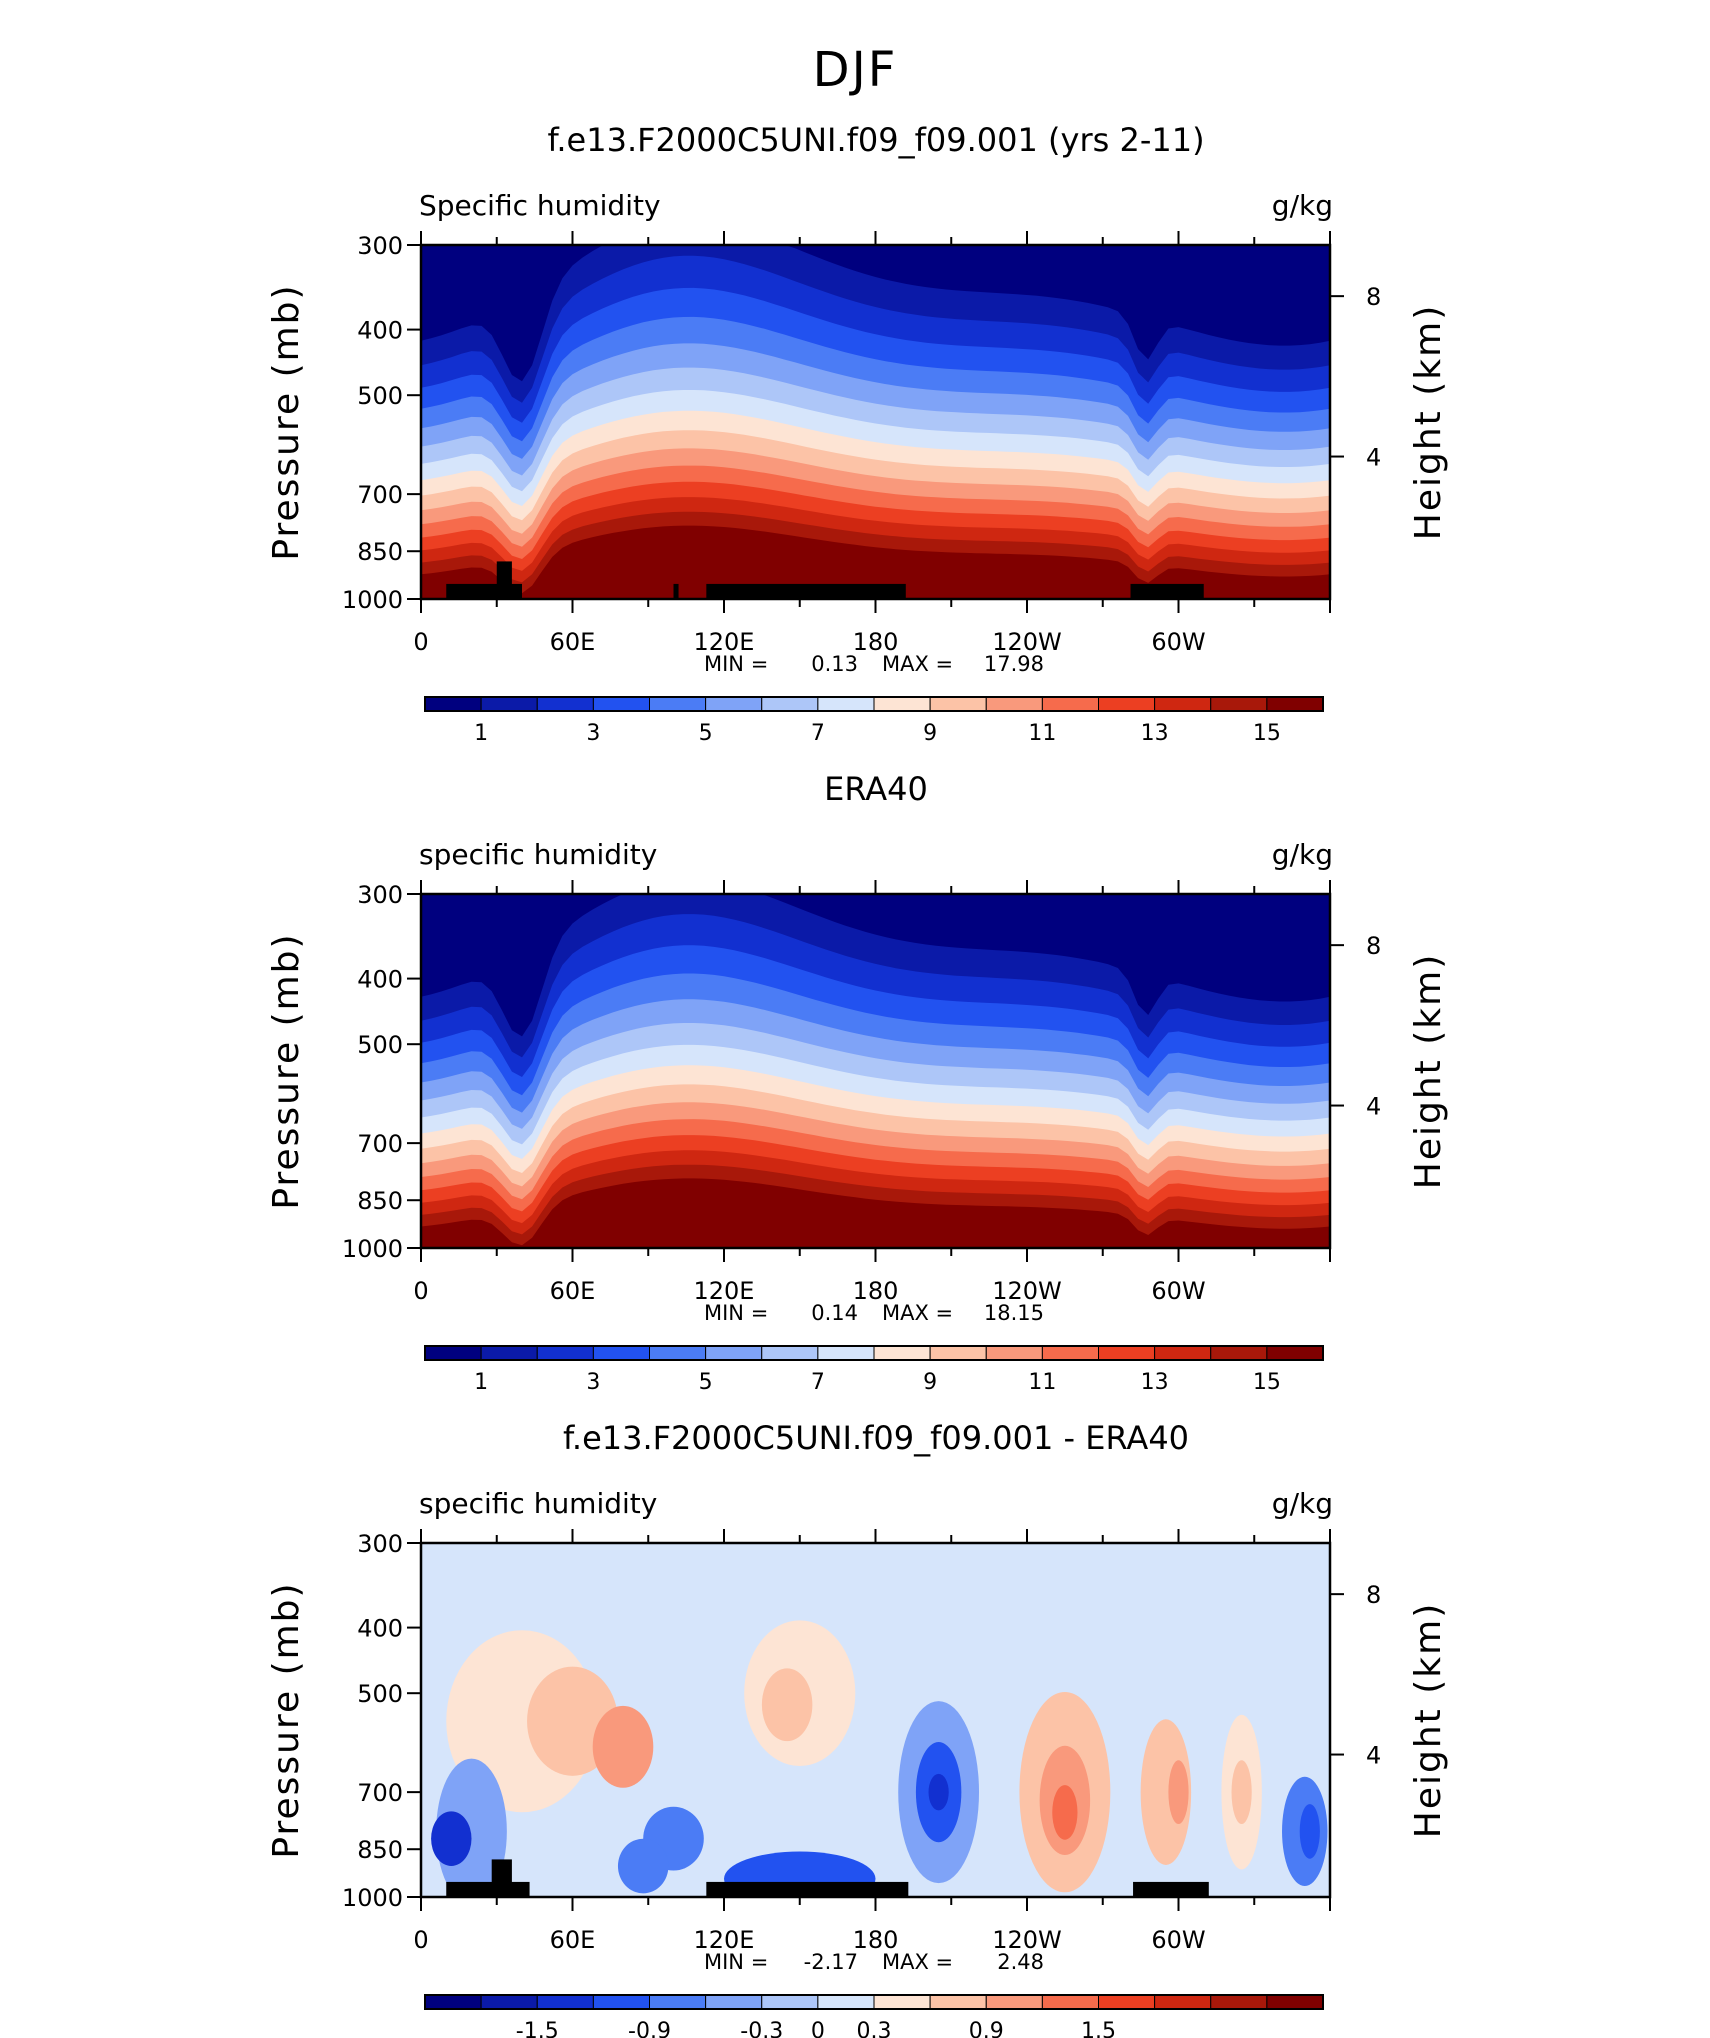 The height and width of the screenshot is (2038, 1710). Describe the element at coordinates (1014, 1313) in the screenshot. I see `stat-max-value: 18.15` at that location.